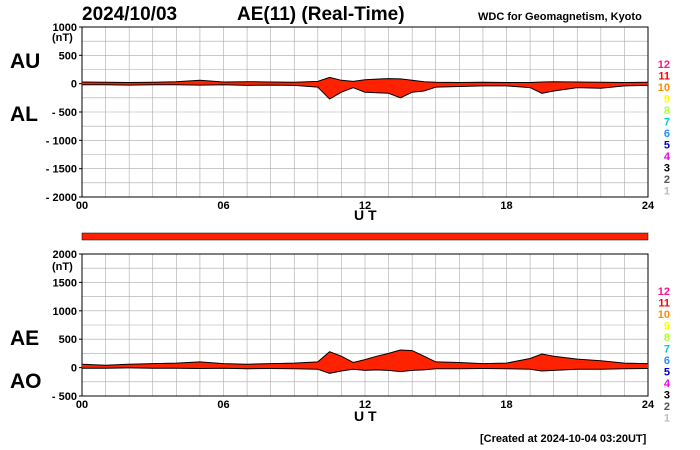 This screenshot has width=700, height=450. What do you see at coordinates (62, 38) in the screenshot?
I see `panel1-unit: (nT)` at bounding box center [62, 38].